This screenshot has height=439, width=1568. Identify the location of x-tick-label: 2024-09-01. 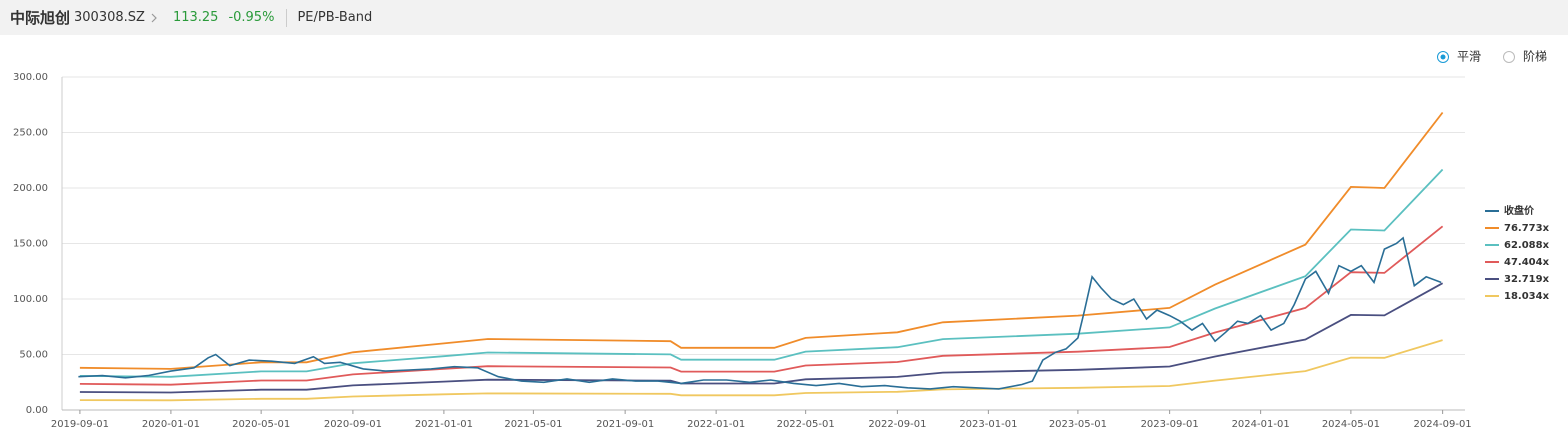
(1443, 424).